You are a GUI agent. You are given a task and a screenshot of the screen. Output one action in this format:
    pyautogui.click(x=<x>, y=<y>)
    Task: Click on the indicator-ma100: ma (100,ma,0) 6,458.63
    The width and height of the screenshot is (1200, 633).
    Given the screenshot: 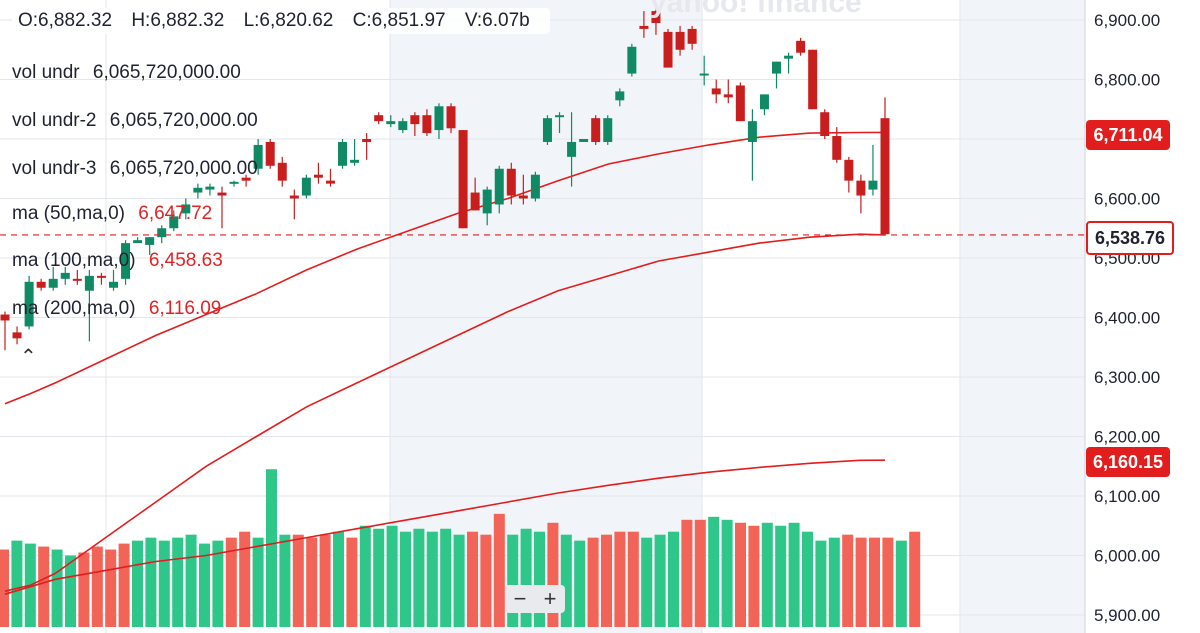 What is the action you would take?
    pyautogui.click(x=117, y=261)
    